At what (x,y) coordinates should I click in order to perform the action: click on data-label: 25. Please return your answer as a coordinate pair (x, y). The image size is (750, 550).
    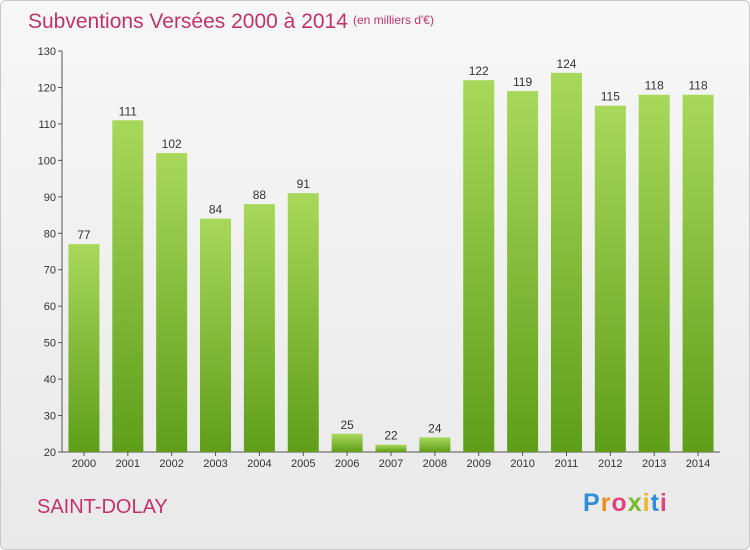
    Looking at the image, I should click on (347, 425).